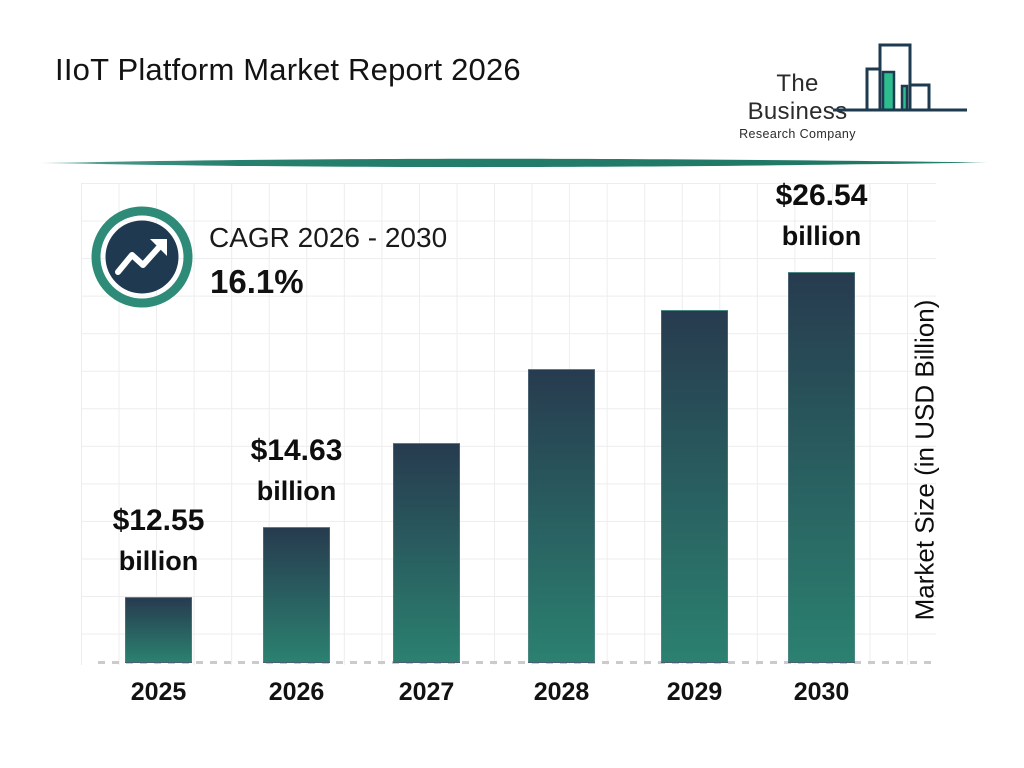 This screenshot has height=768, width=1024. I want to click on bar-2030, so click(821, 467).